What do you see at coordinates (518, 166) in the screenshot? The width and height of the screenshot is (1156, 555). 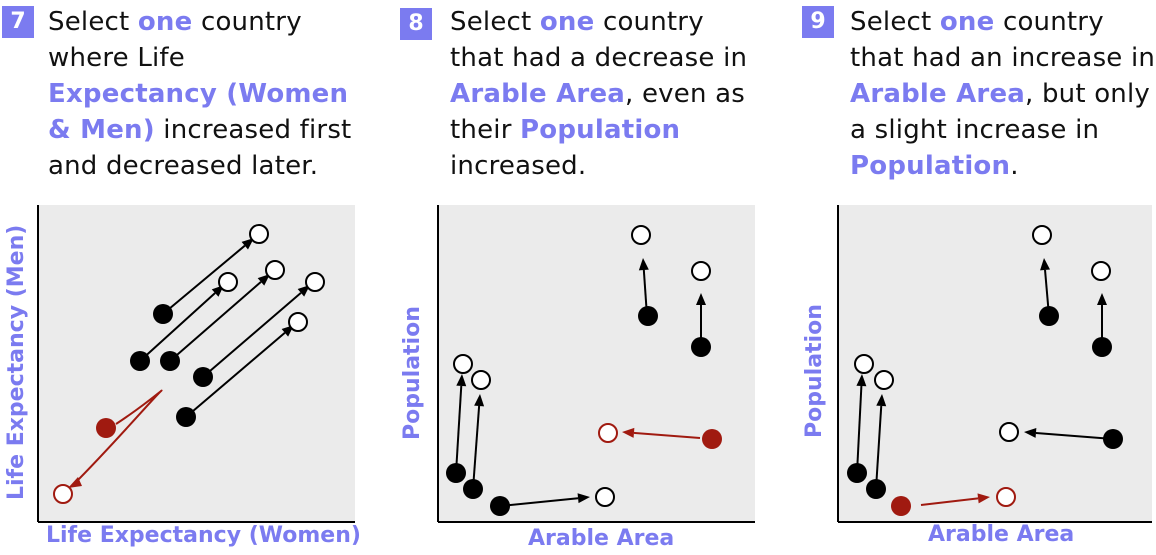 I see `question-text-segment: increased.` at bounding box center [518, 166].